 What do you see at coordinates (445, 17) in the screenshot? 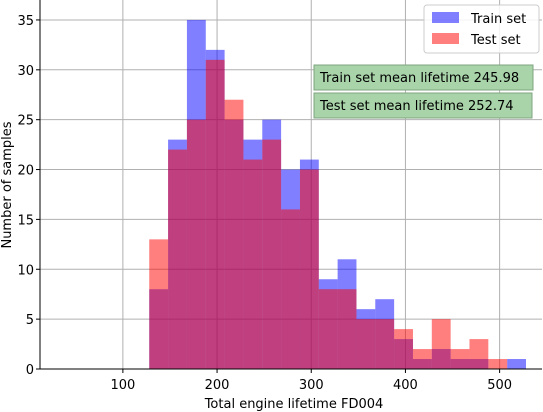
I see `legend-swatch-train` at bounding box center [445, 17].